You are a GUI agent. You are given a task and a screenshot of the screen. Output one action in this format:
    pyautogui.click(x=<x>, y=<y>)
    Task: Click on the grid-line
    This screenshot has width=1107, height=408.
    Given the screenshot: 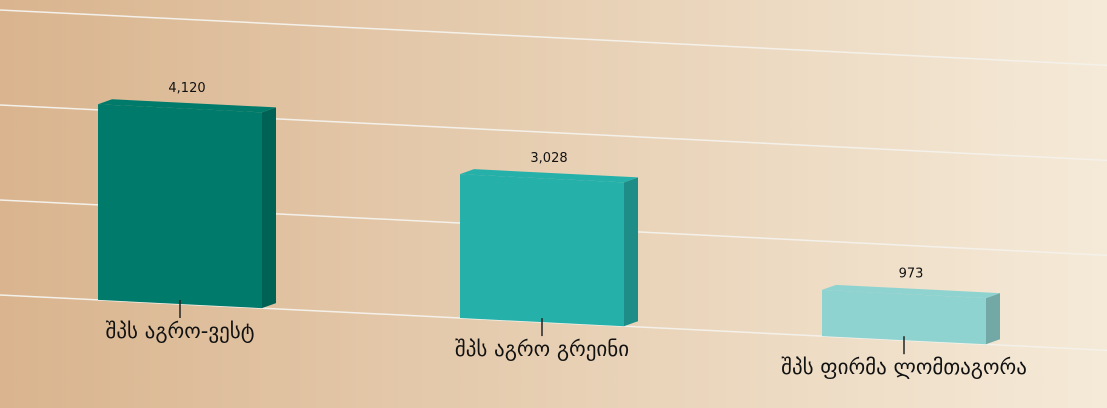 What is the action you would take?
    pyautogui.click(x=553, y=38)
    